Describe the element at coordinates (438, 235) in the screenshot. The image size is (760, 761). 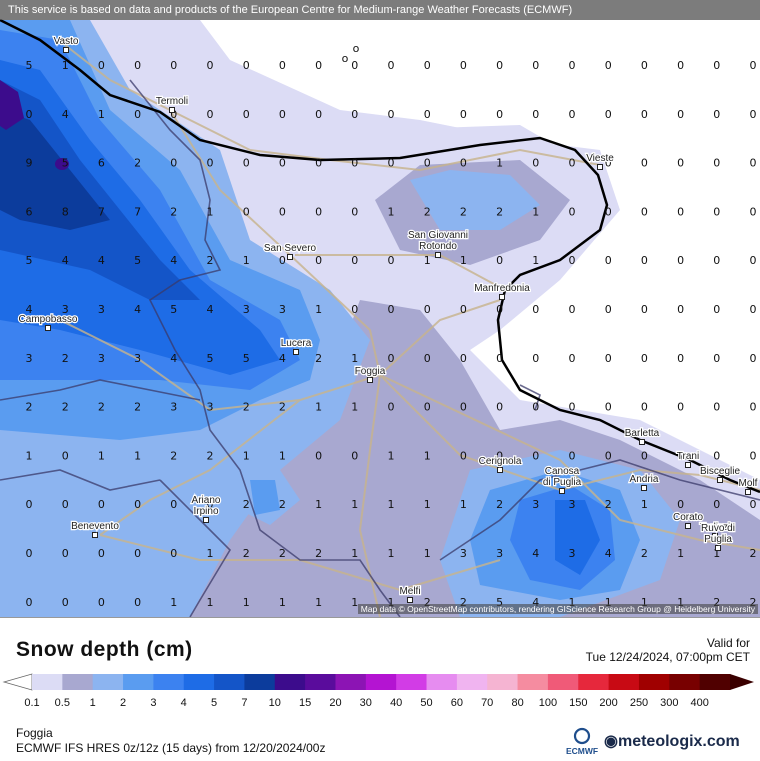
I see `city-label: San Giovanni` at that location.